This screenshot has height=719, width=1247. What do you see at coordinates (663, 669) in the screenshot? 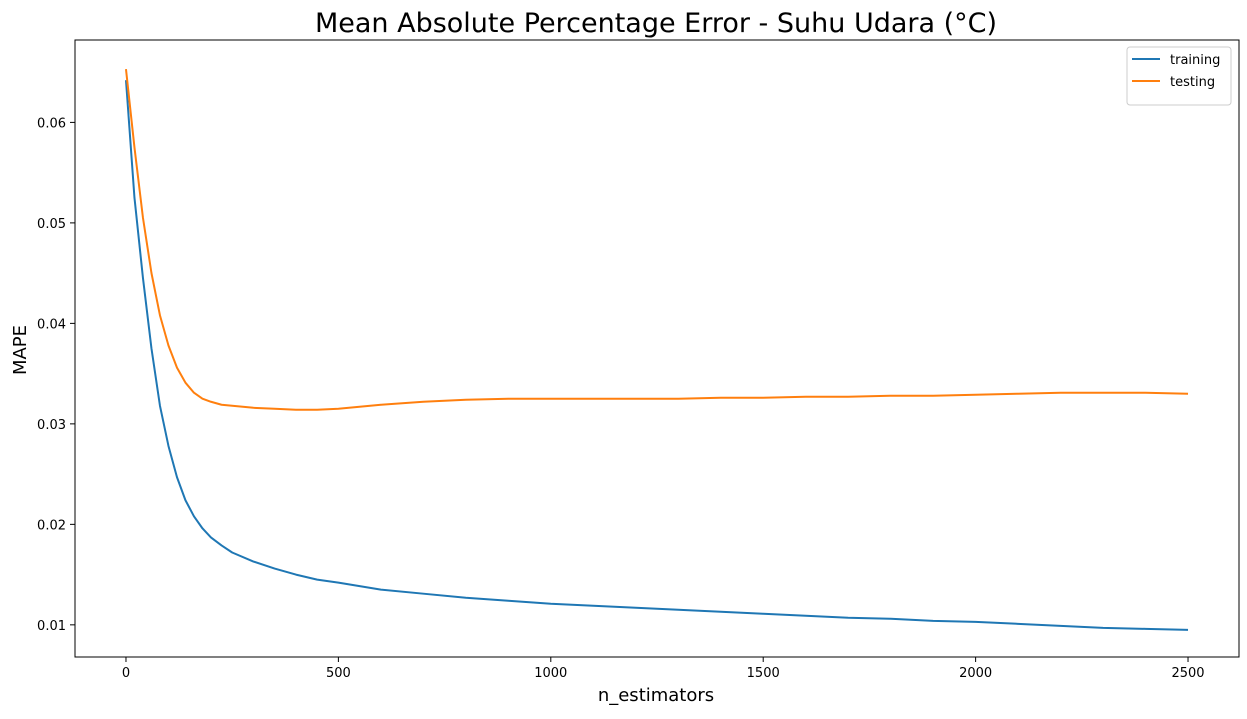
I see `x-axis-ticks: 0 500 1000 1500 2000 2500` at bounding box center [663, 669].